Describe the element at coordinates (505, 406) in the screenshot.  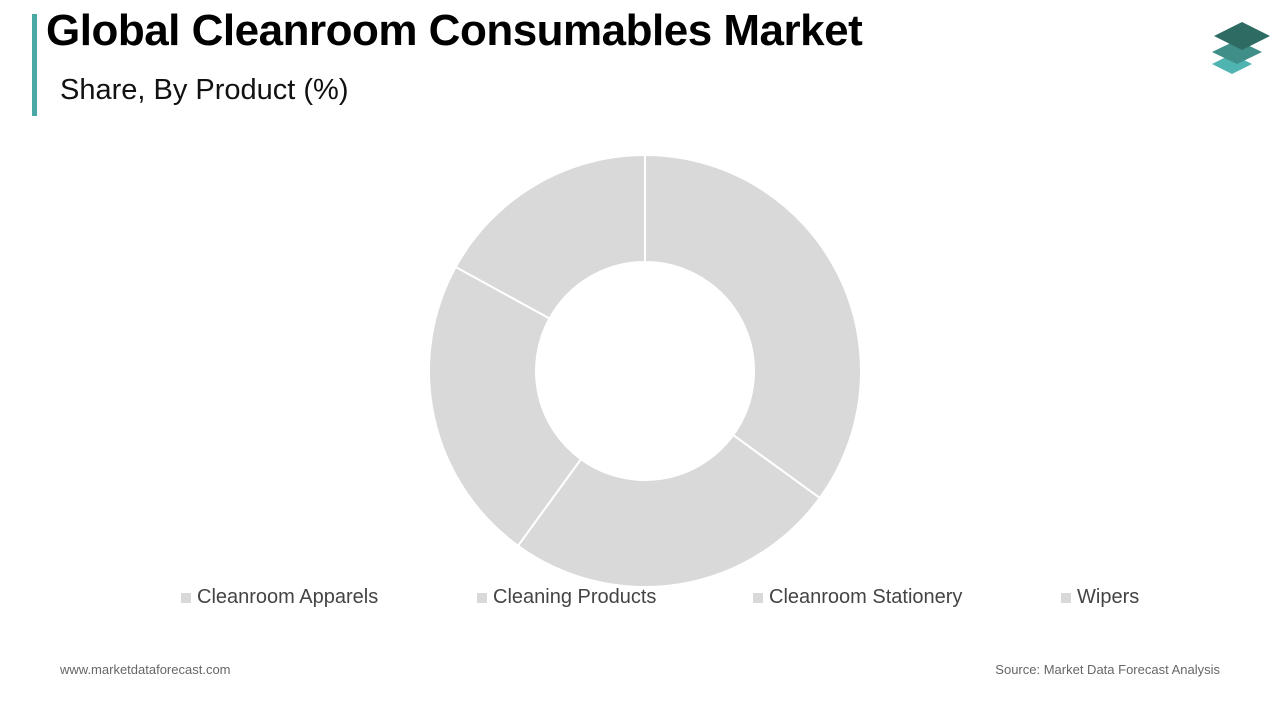
I see `donut-slice-cleanroom-stationery` at that location.